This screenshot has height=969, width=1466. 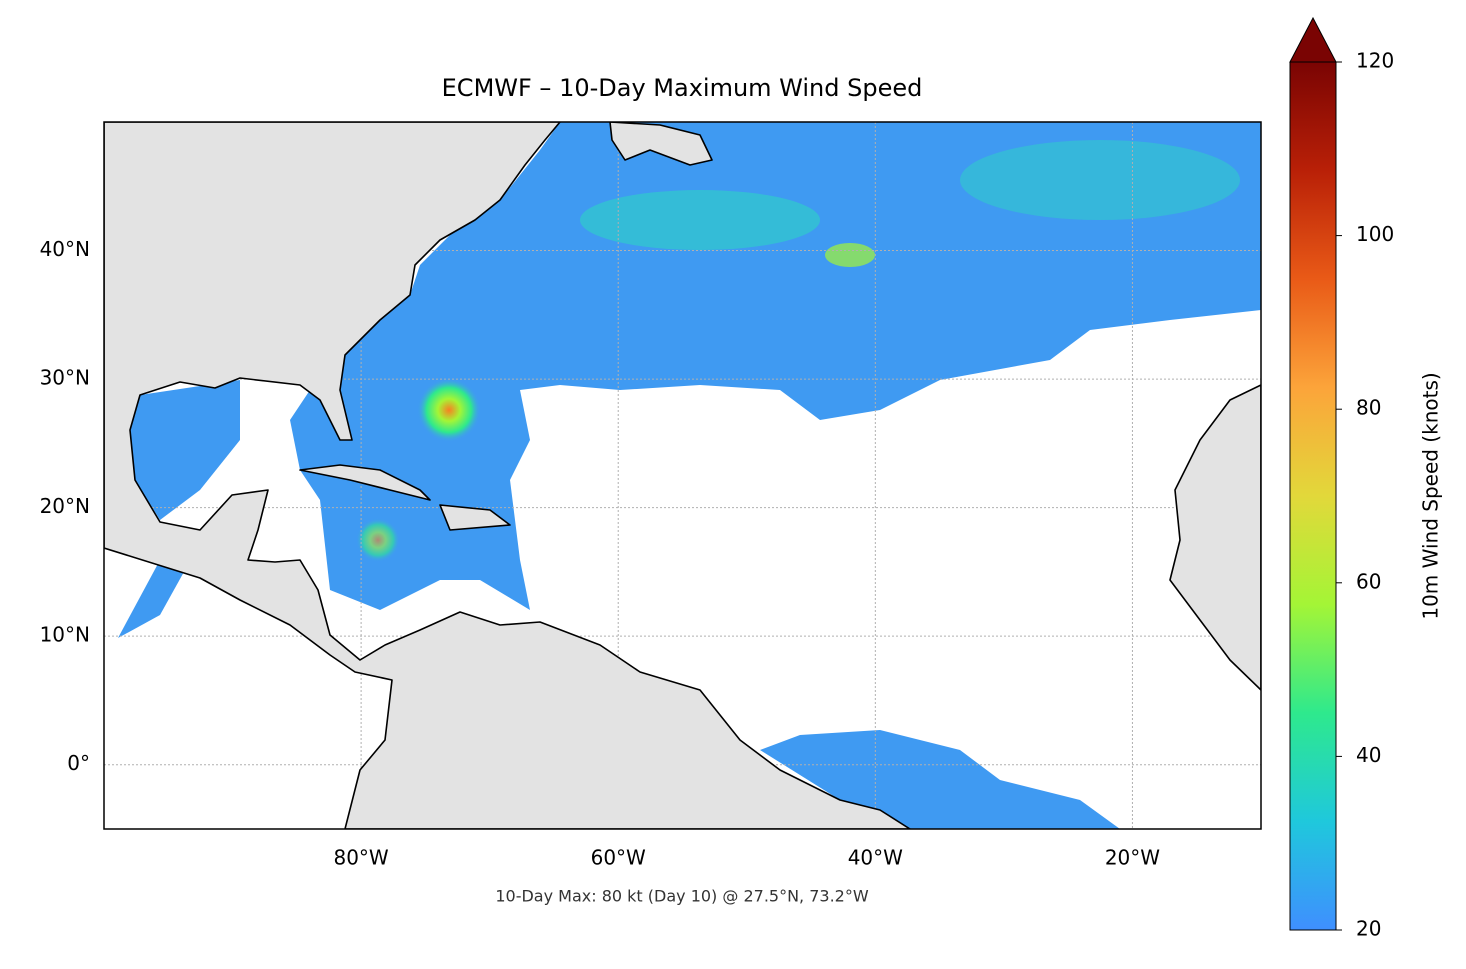 What do you see at coordinates (1368, 929) in the screenshot?
I see `colorbar-tick-label: 20` at bounding box center [1368, 929].